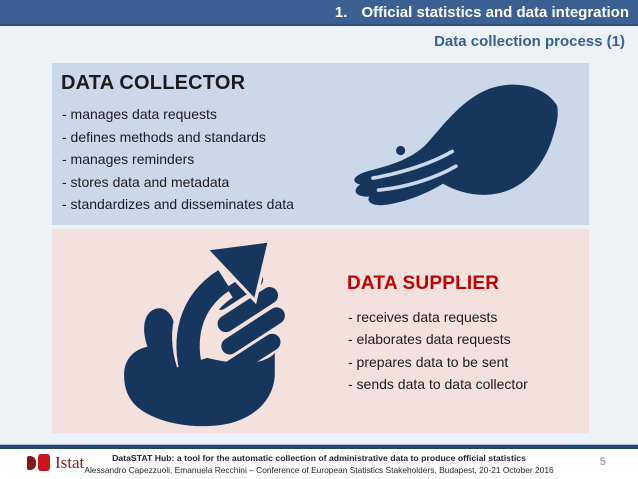 This screenshot has width=638, height=479. I want to click on header-number: 1., so click(341, 12).